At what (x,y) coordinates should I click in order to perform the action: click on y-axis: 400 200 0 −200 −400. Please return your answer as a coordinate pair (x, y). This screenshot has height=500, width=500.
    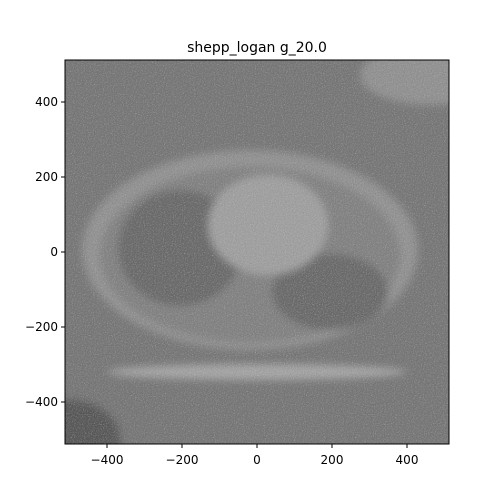
    Looking at the image, I should click on (45, 252).